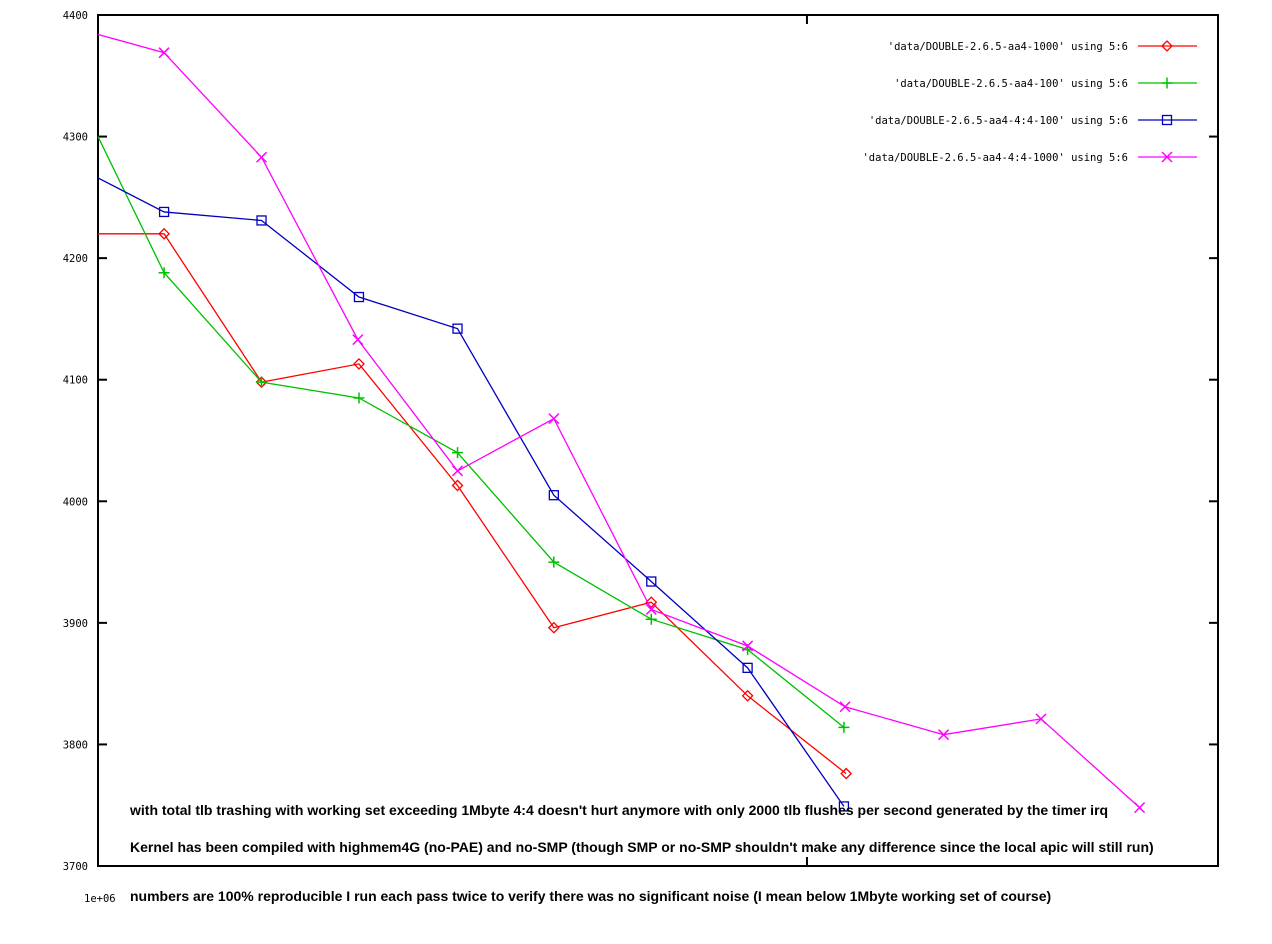  What do you see at coordinates (75, 381) in the screenshot?
I see `y-tick-label: 4100` at bounding box center [75, 381].